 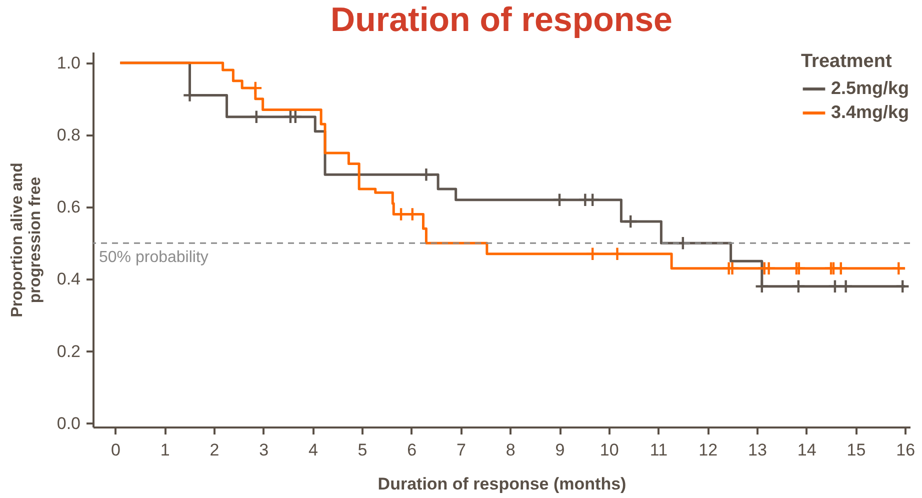 What do you see at coordinates (870, 112) in the screenshot?
I see `legend-label: 3.4mg/kg` at bounding box center [870, 112].